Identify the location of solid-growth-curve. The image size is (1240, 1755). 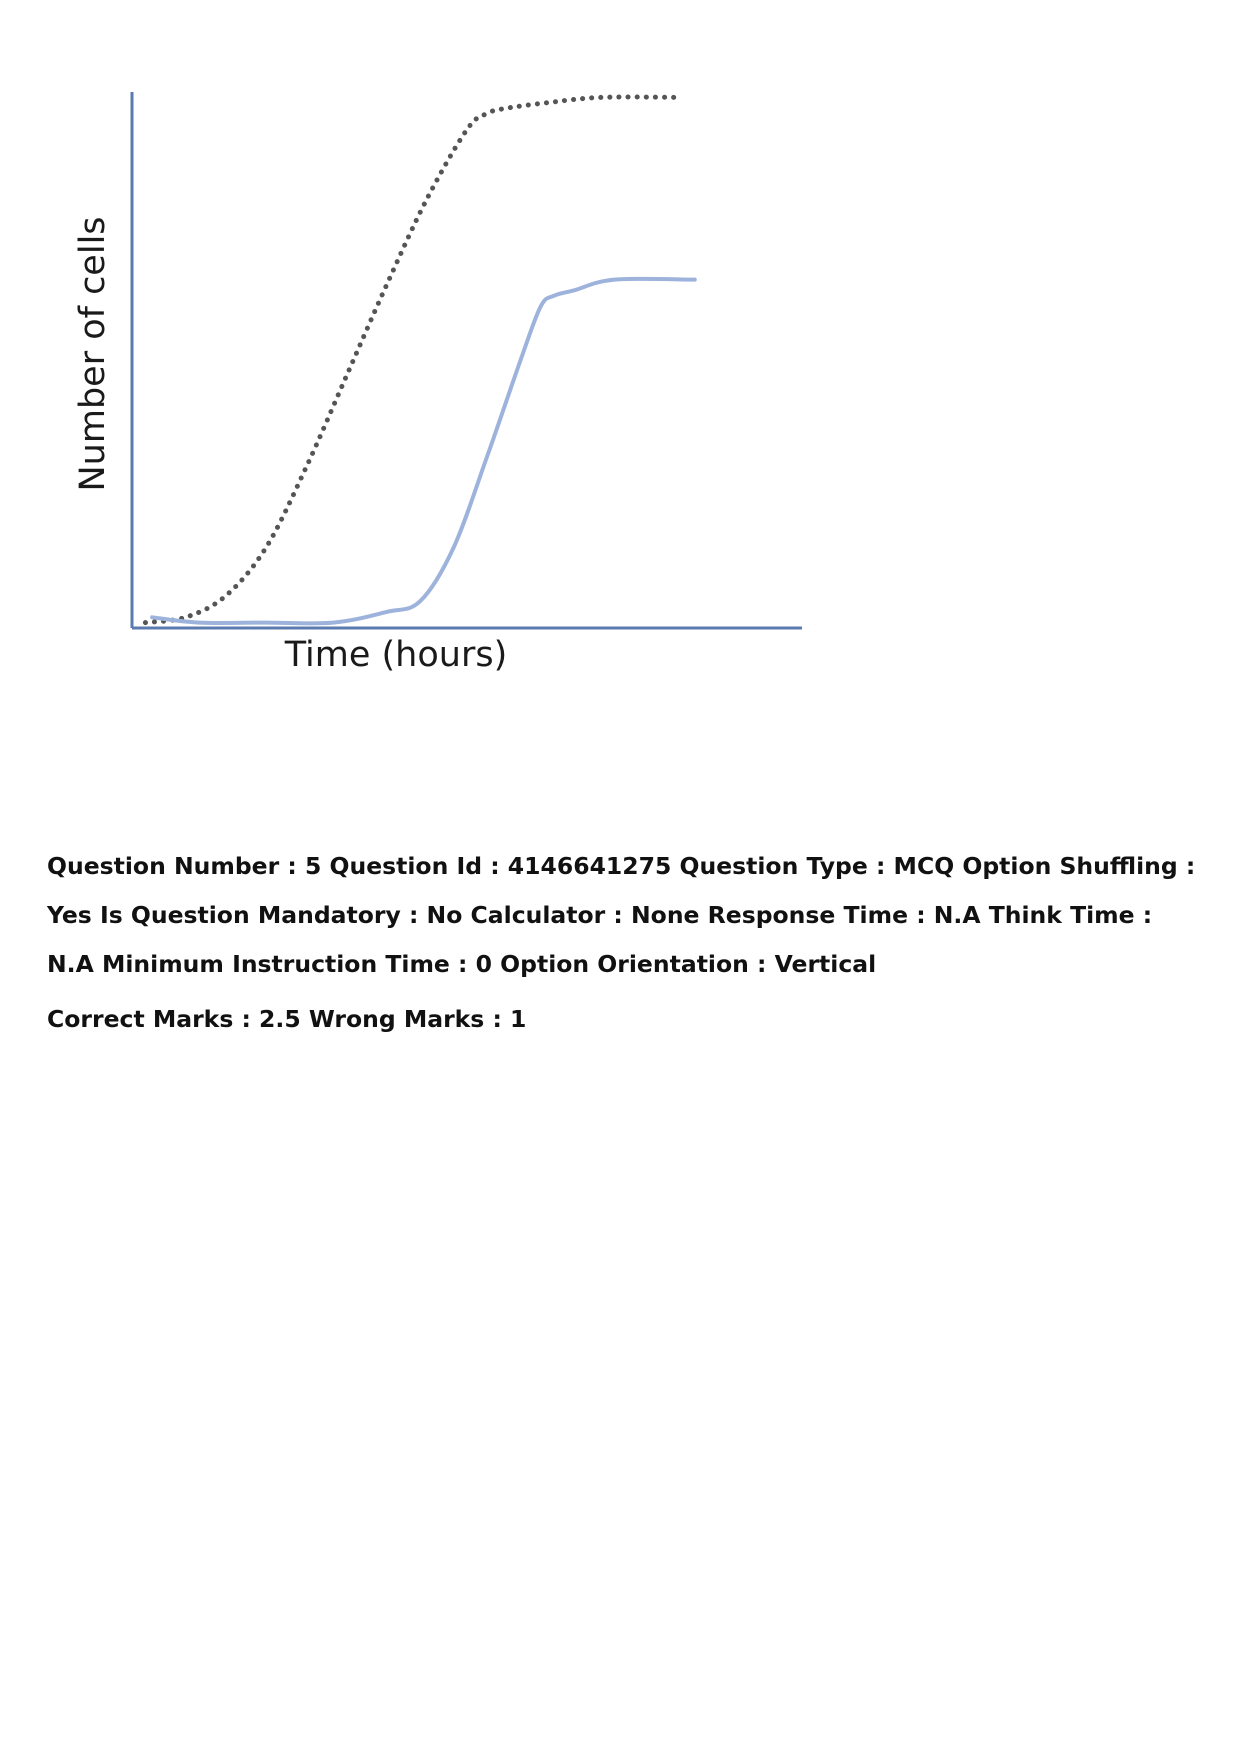
(423, 451).